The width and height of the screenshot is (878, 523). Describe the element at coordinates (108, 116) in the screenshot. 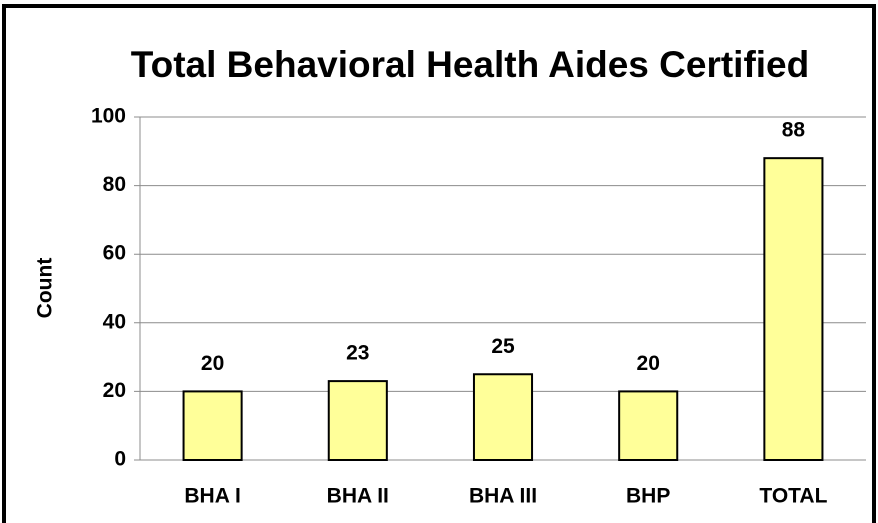

I see `y-tick-label: 100` at that location.